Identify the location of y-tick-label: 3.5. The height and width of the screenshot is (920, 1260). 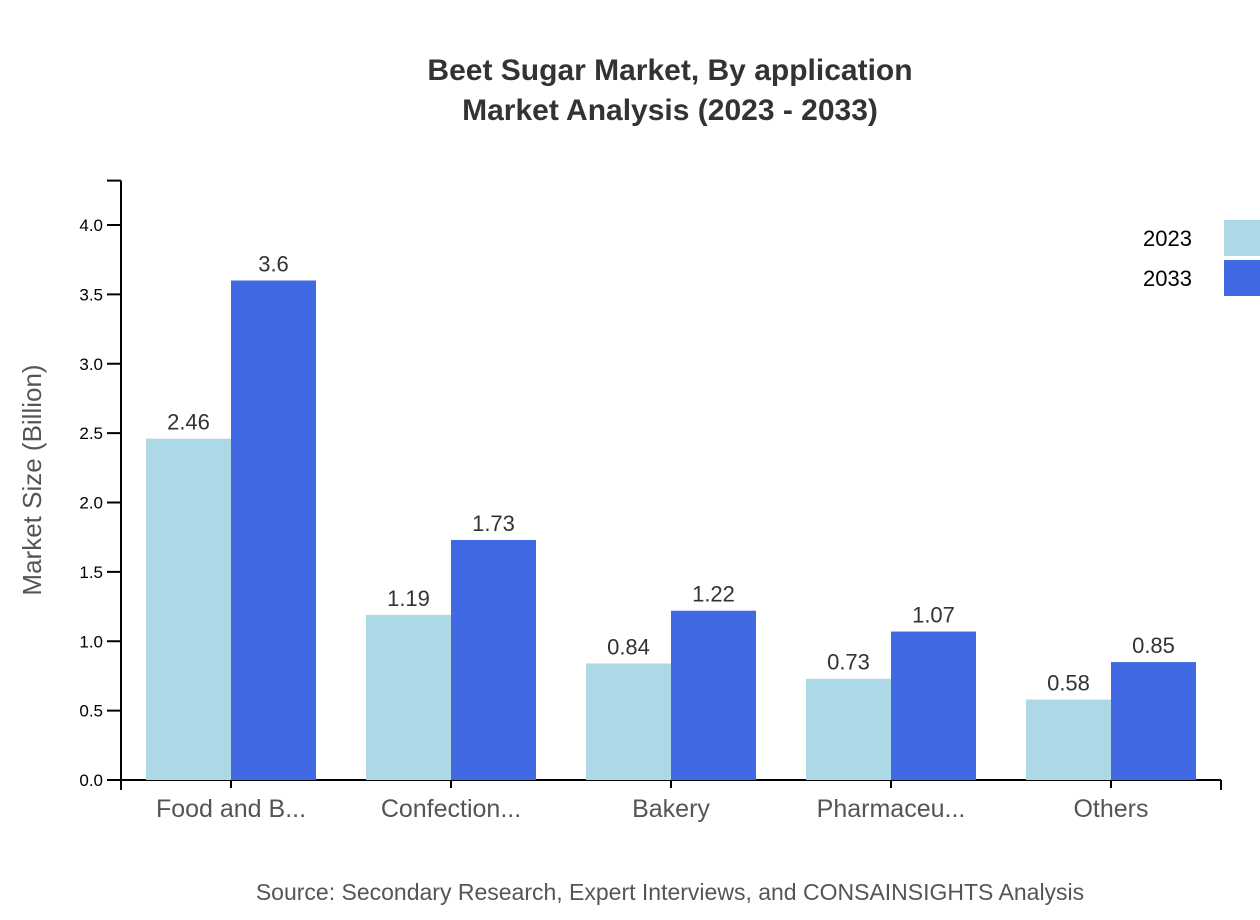
(91, 294).